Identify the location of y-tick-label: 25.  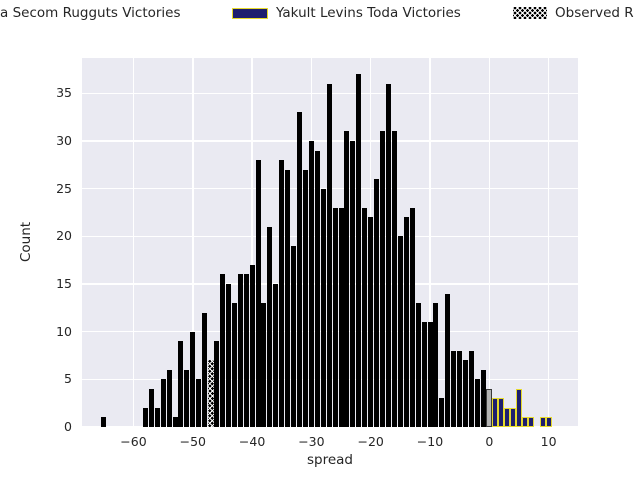
(64, 188).